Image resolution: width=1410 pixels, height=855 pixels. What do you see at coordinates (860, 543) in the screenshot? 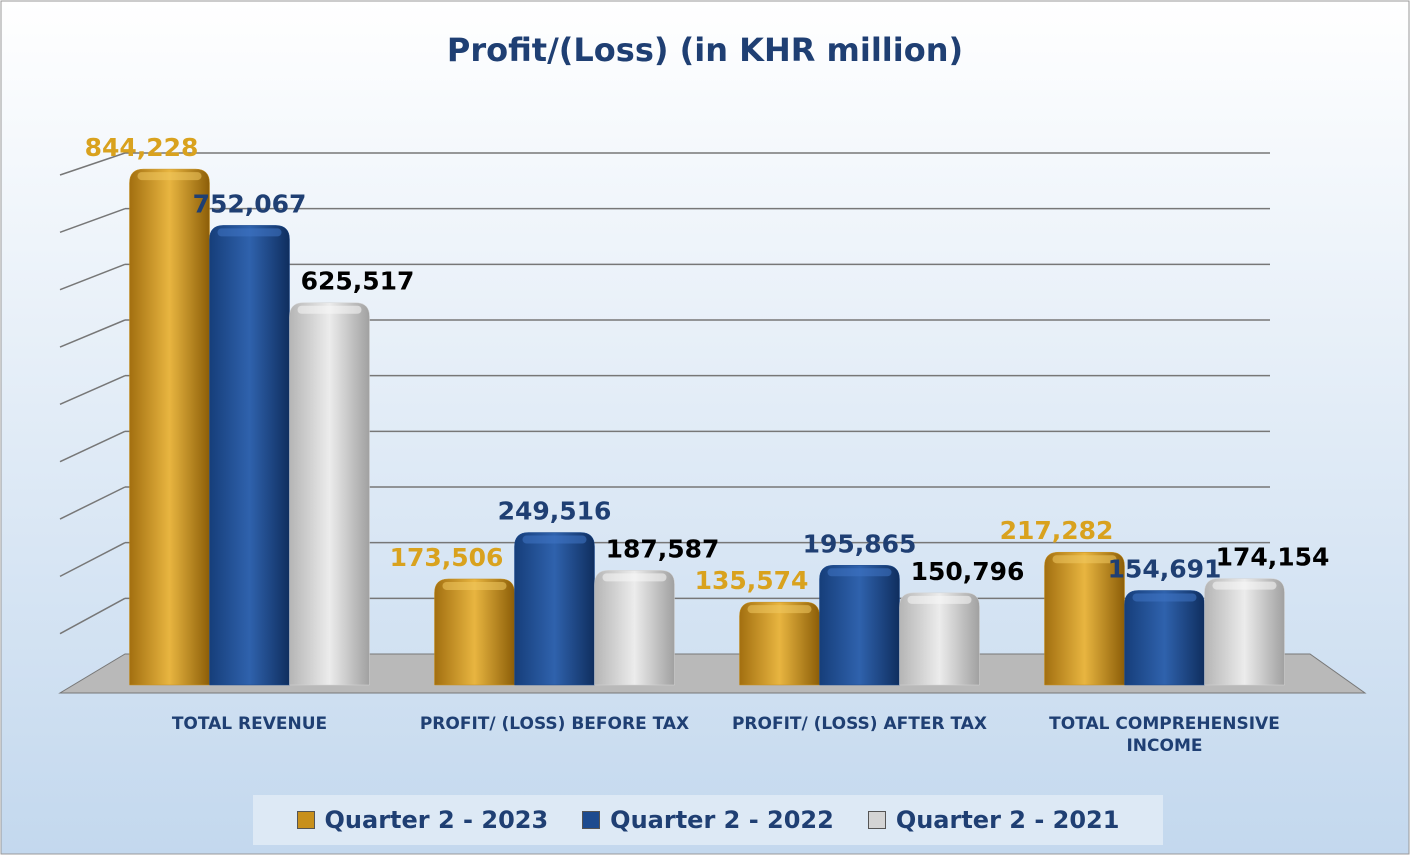
I see `data-label: 195,865` at bounding box center [860, 543].